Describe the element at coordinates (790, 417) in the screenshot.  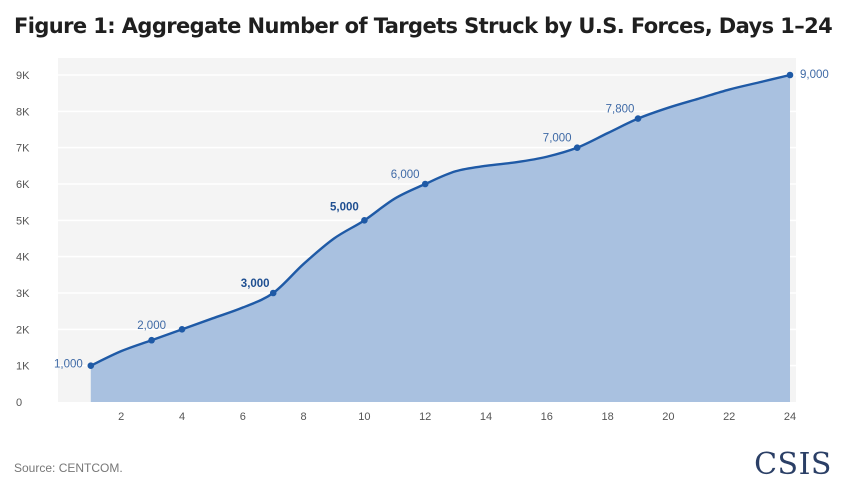
I see `x-tick-label: 24` at that location.